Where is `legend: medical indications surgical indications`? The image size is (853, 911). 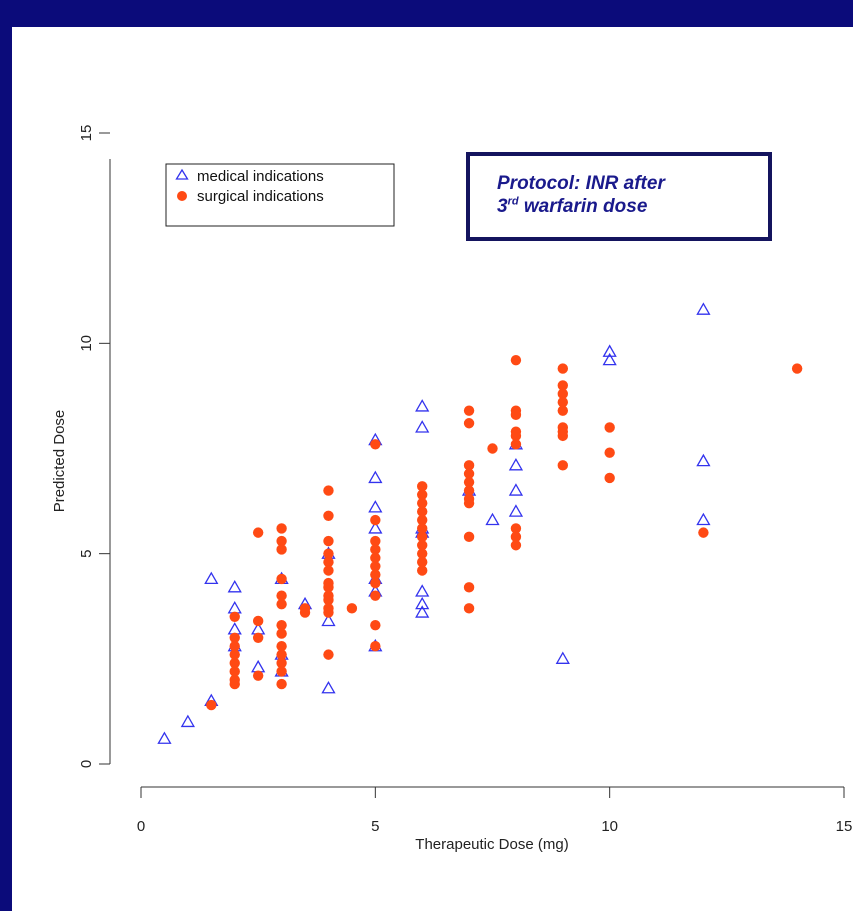
legend: medical indications surgical indications is located at coordinates (280, 195).